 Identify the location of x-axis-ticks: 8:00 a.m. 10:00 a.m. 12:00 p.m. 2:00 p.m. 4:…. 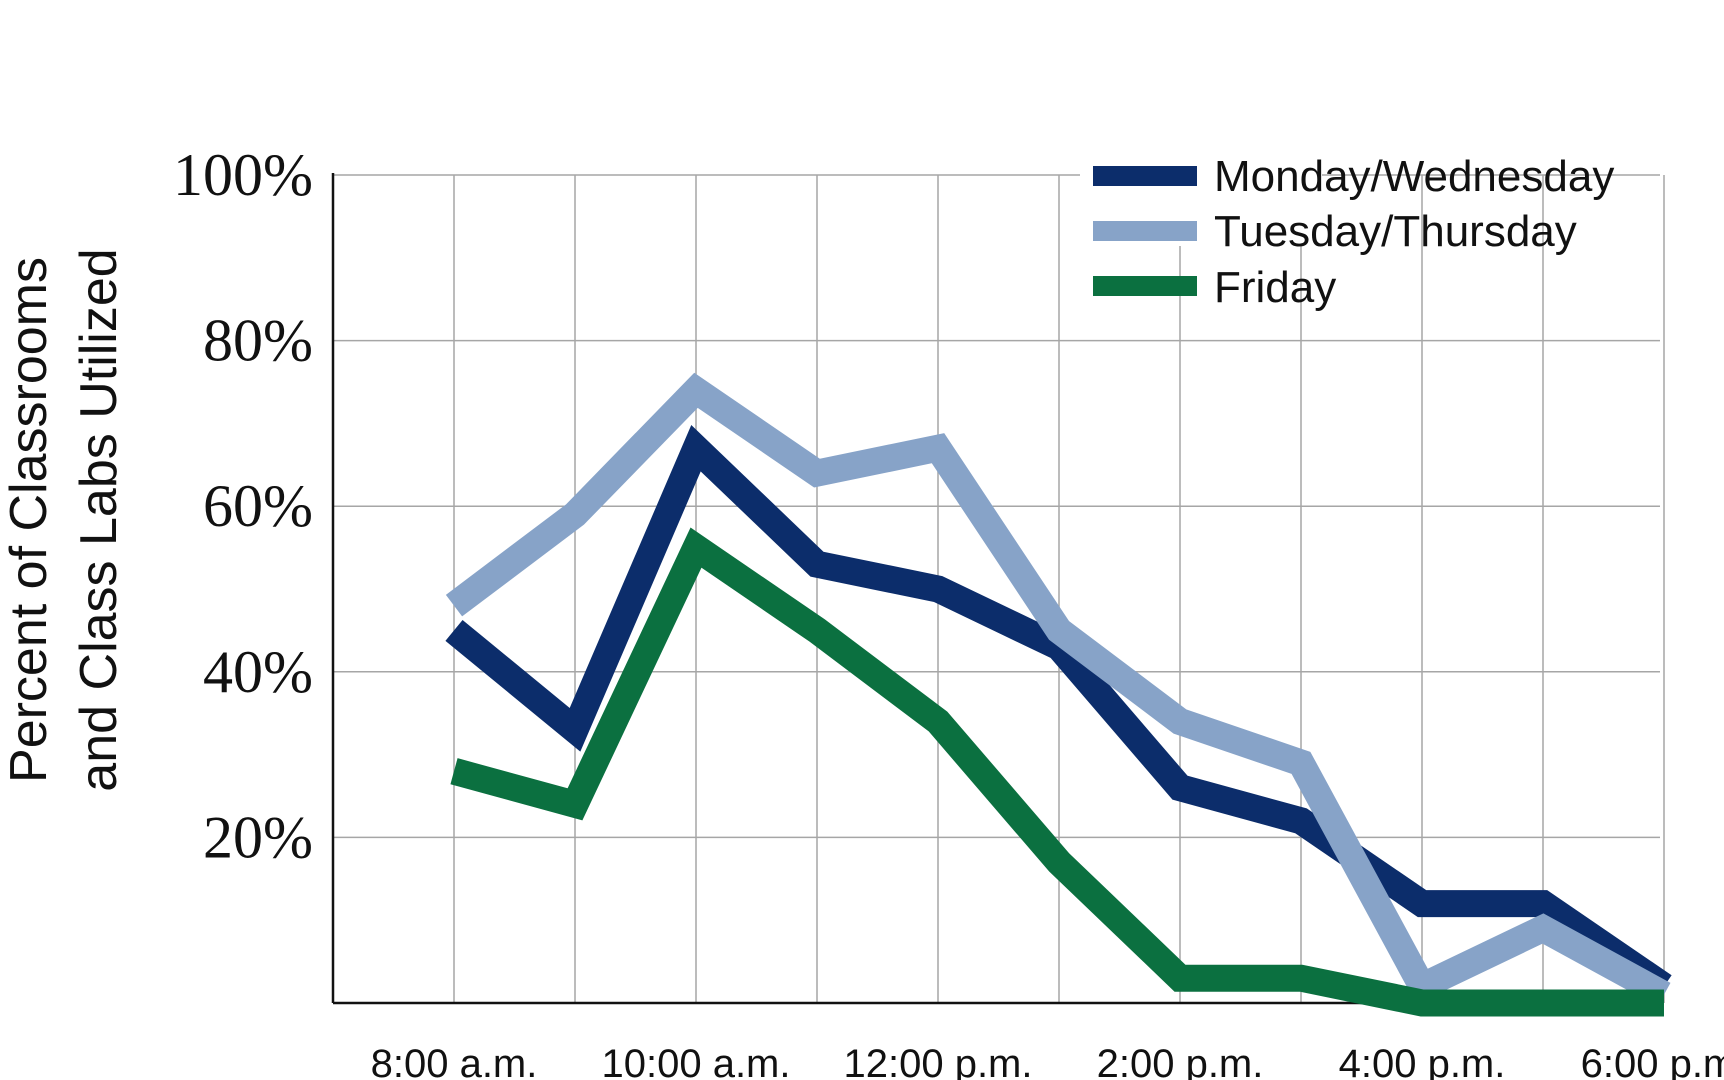
(1047, 1061).